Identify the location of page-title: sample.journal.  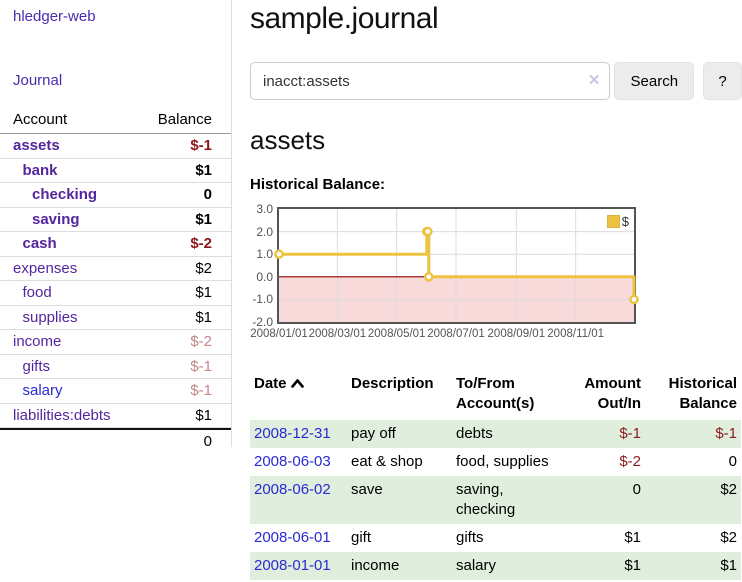
(344, 18).